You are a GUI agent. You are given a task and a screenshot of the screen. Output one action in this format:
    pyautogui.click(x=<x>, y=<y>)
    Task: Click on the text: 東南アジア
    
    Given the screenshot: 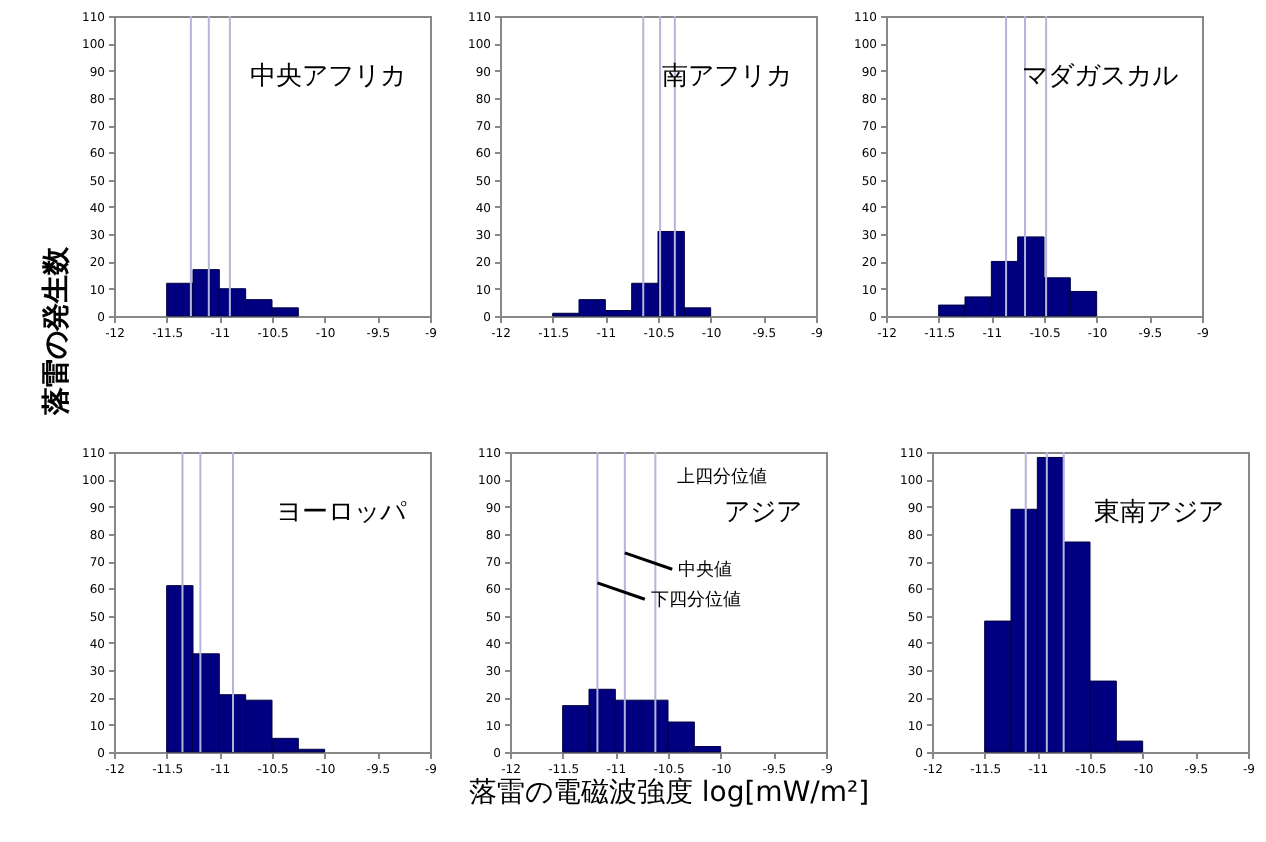 What is the action you would take?
    pyautogui.click(x=1159, y=513)
    